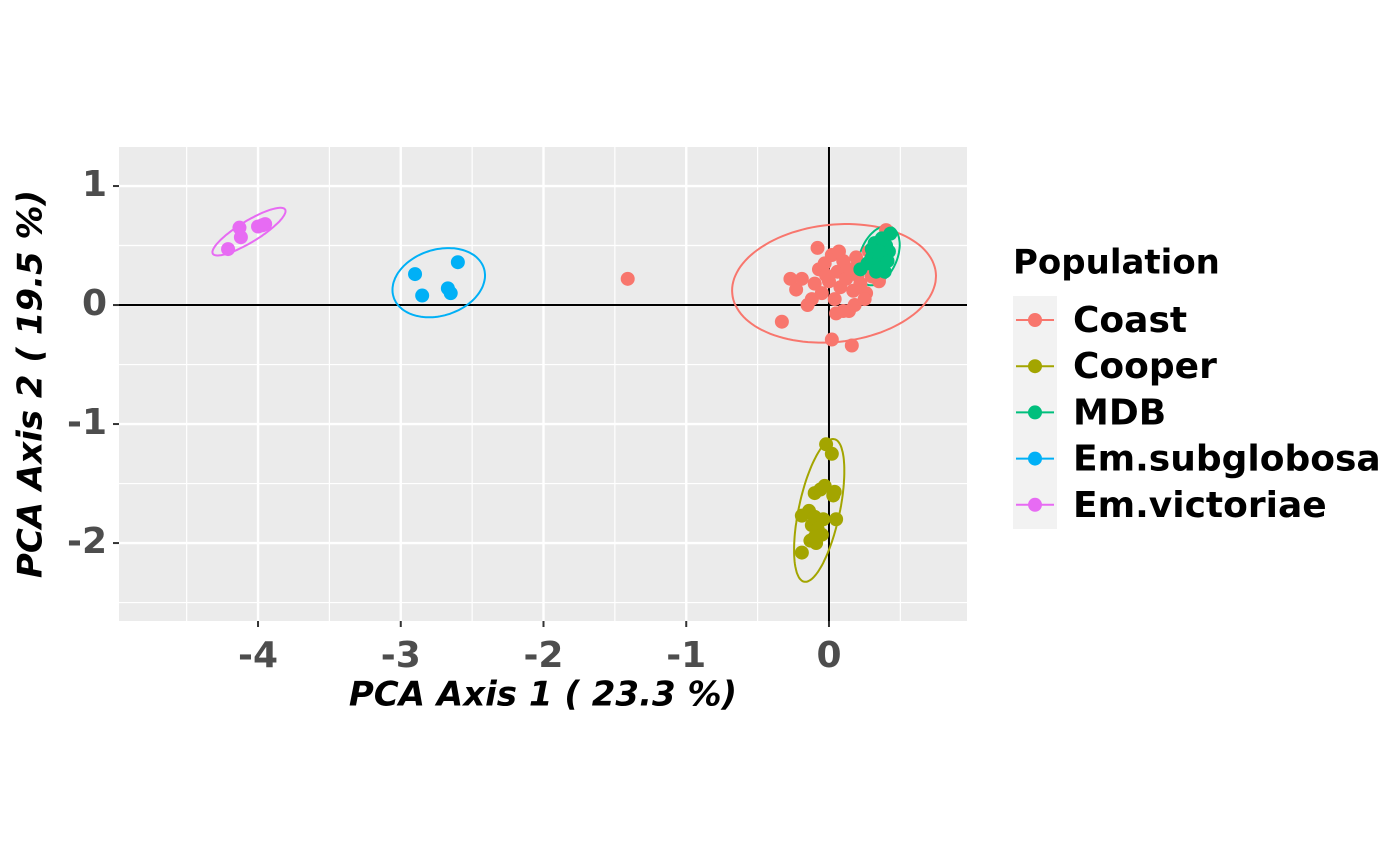 Image resolution: width=1400 pixels, height=866 pixels. I want to click on legend-label: MDB, so click(1119, 412).